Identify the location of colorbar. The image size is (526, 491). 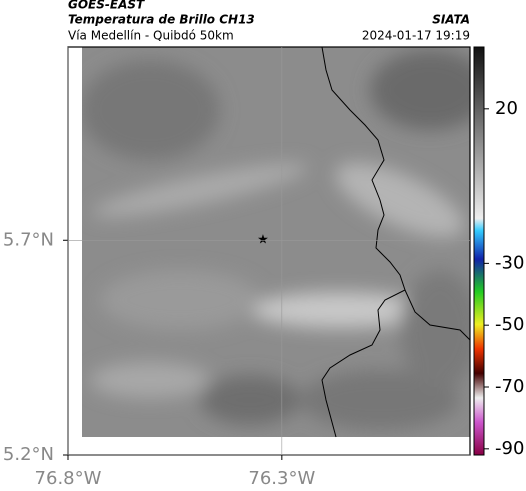
(479, 251).